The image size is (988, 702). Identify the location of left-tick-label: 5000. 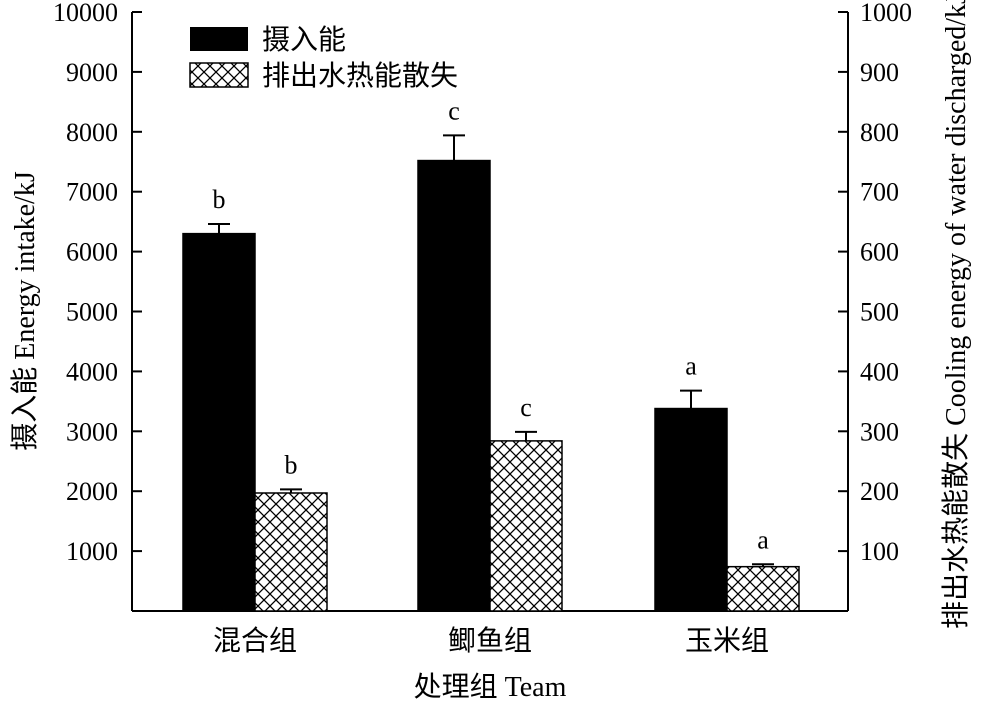
(92, 312).